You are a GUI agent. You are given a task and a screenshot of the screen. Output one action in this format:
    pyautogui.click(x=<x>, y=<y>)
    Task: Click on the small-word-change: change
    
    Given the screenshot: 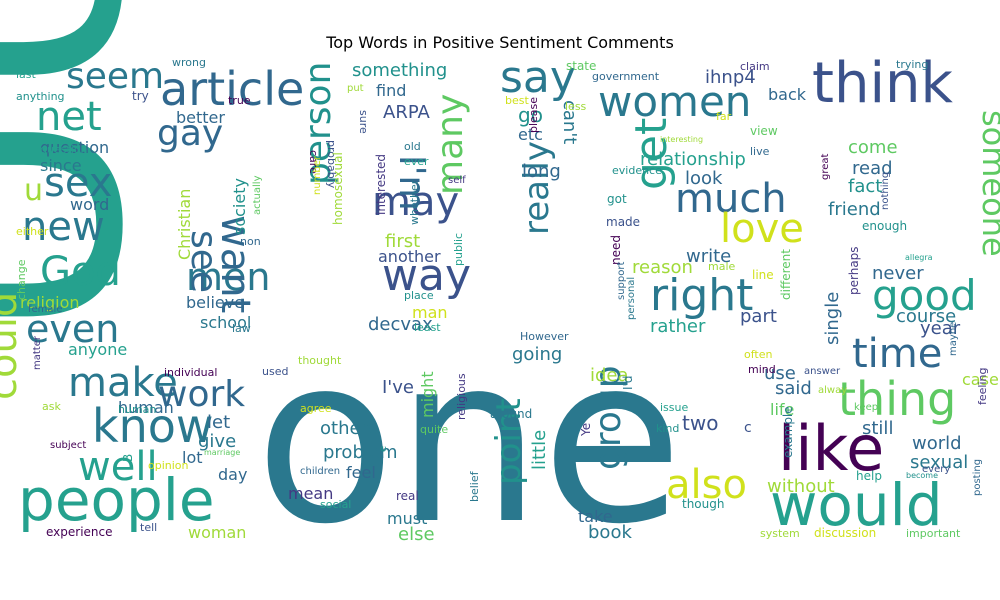 What is the action you would take?
    pyautogui.click(x=21, y=279)
    